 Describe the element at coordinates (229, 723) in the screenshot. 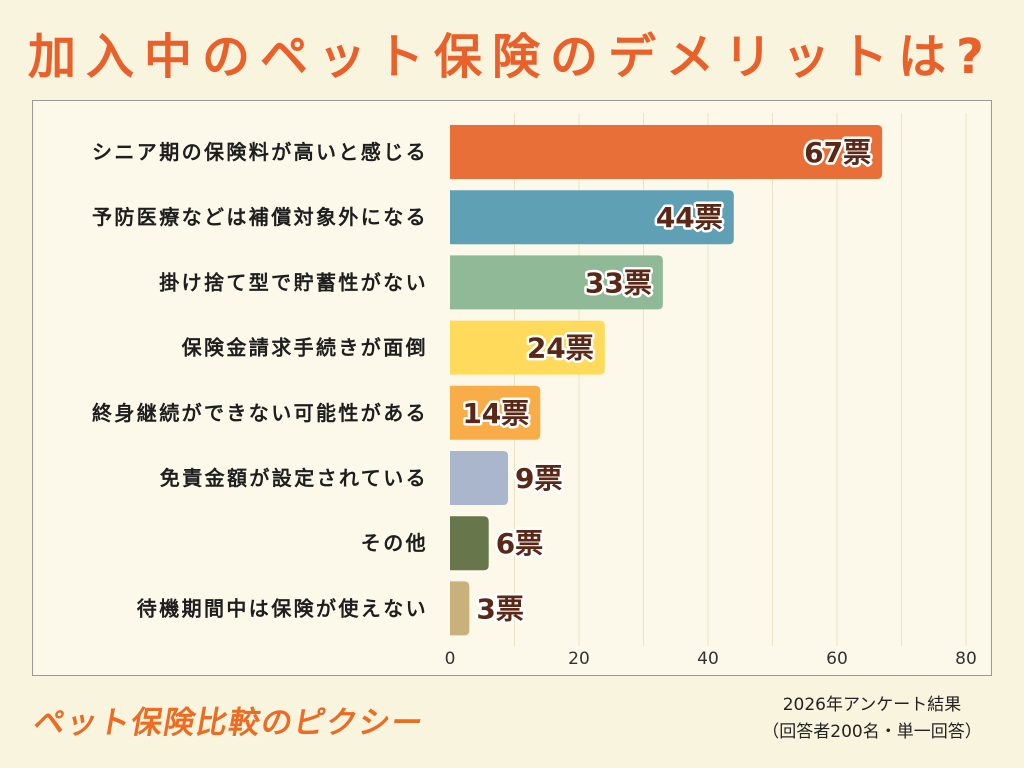

I see `brand-logo: ペット保険比較のピクシー` at that location.